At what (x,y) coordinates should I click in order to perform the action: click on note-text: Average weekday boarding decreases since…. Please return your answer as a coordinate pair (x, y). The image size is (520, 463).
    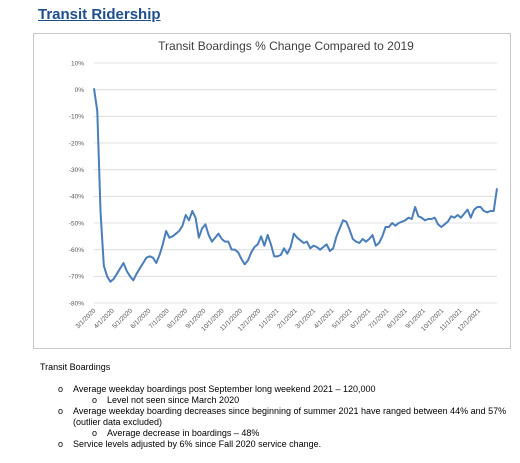
    Looking at the image, I should click on (290, 416).